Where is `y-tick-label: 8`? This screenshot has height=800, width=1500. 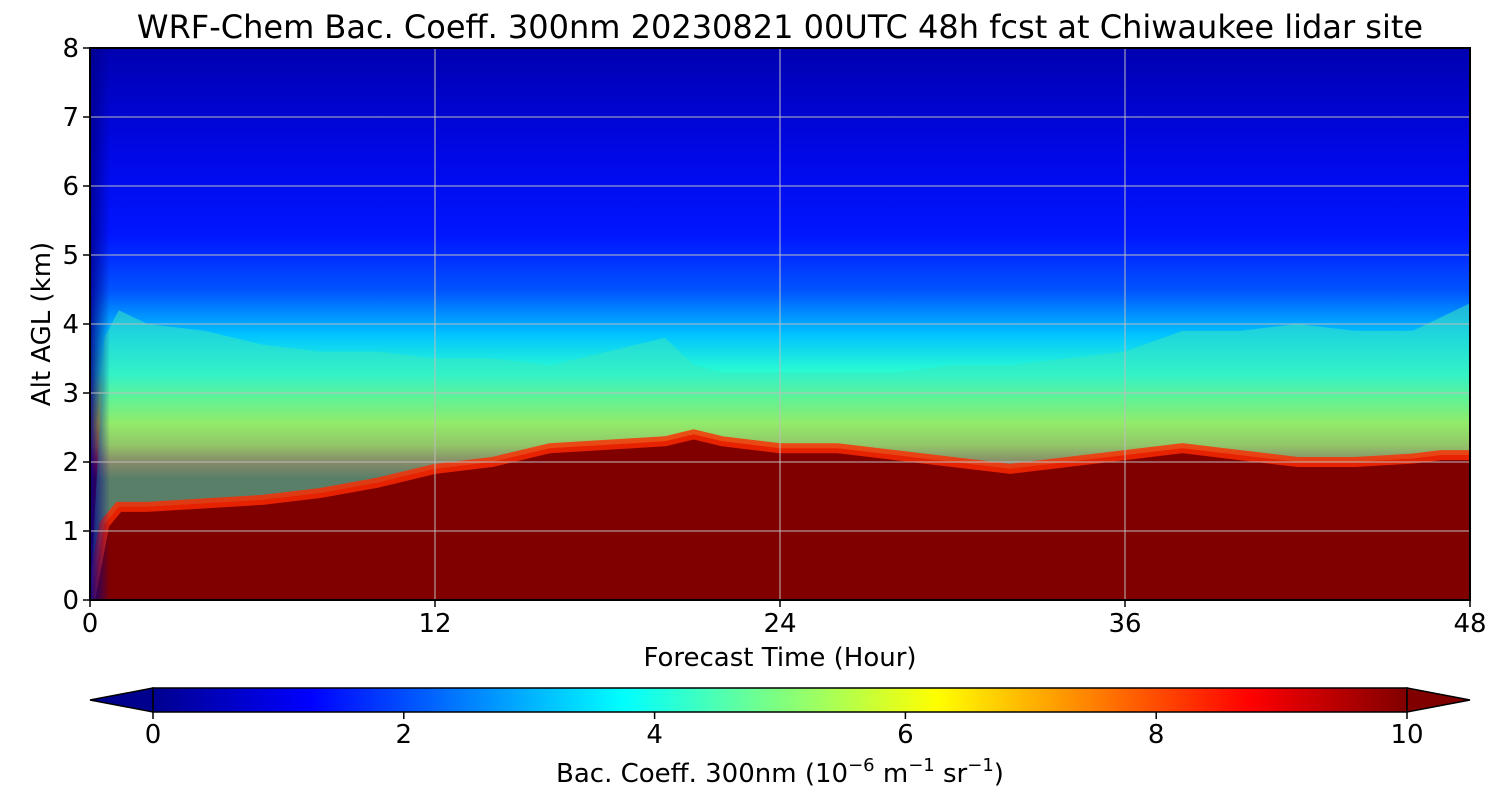
y-tick-label: 8 is located at coordinates (70, 49).